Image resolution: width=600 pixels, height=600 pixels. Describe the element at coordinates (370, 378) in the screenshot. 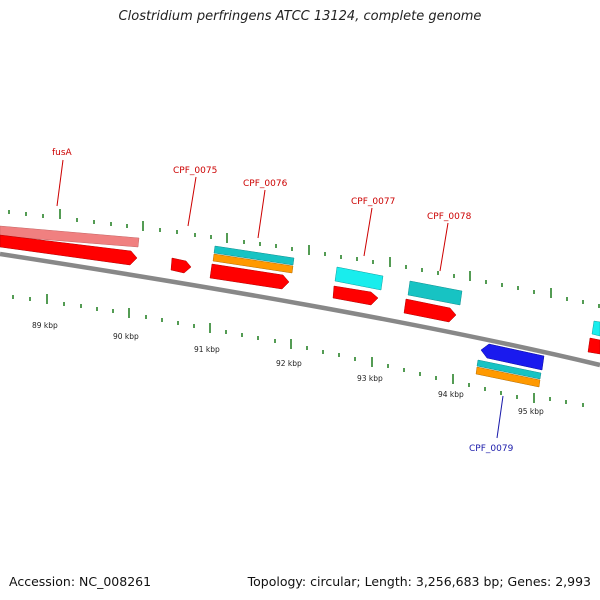

I see `tick-label-93kbp: 93 kbp` at that location.